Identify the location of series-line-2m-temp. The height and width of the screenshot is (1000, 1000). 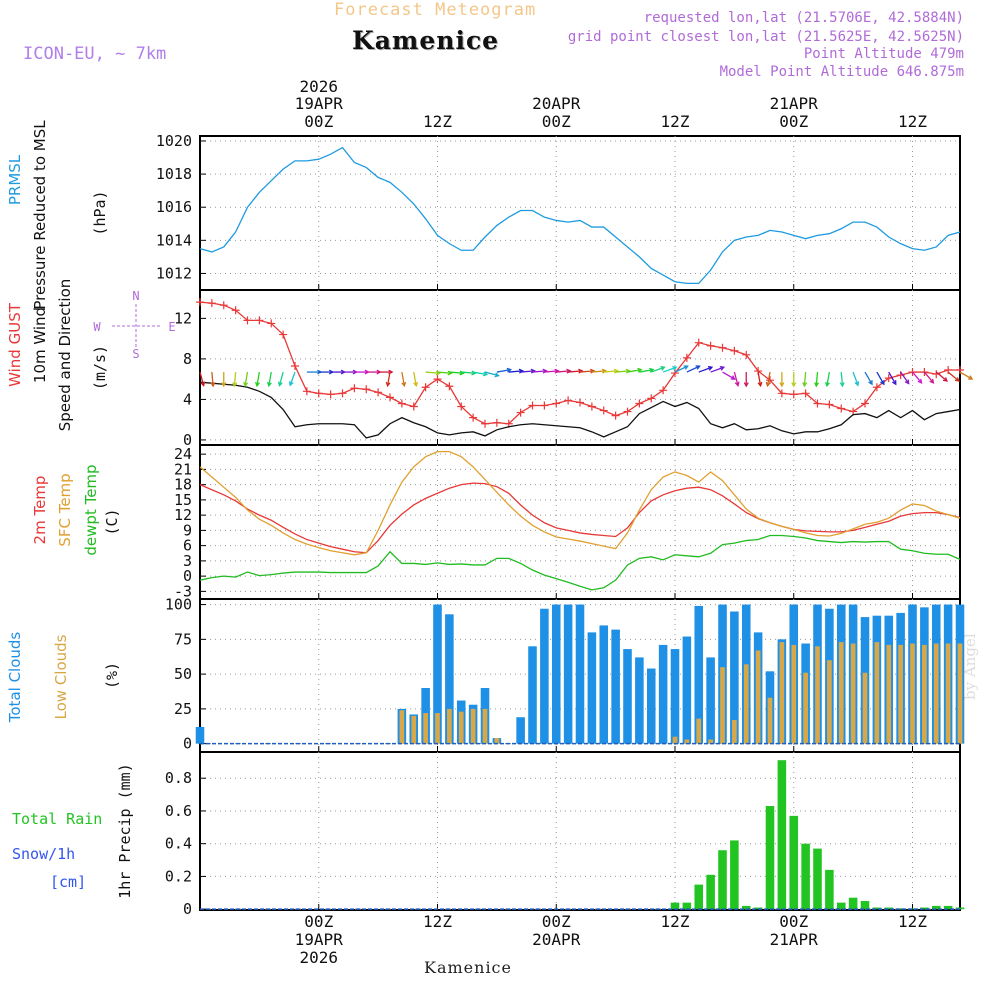
(580, 518).